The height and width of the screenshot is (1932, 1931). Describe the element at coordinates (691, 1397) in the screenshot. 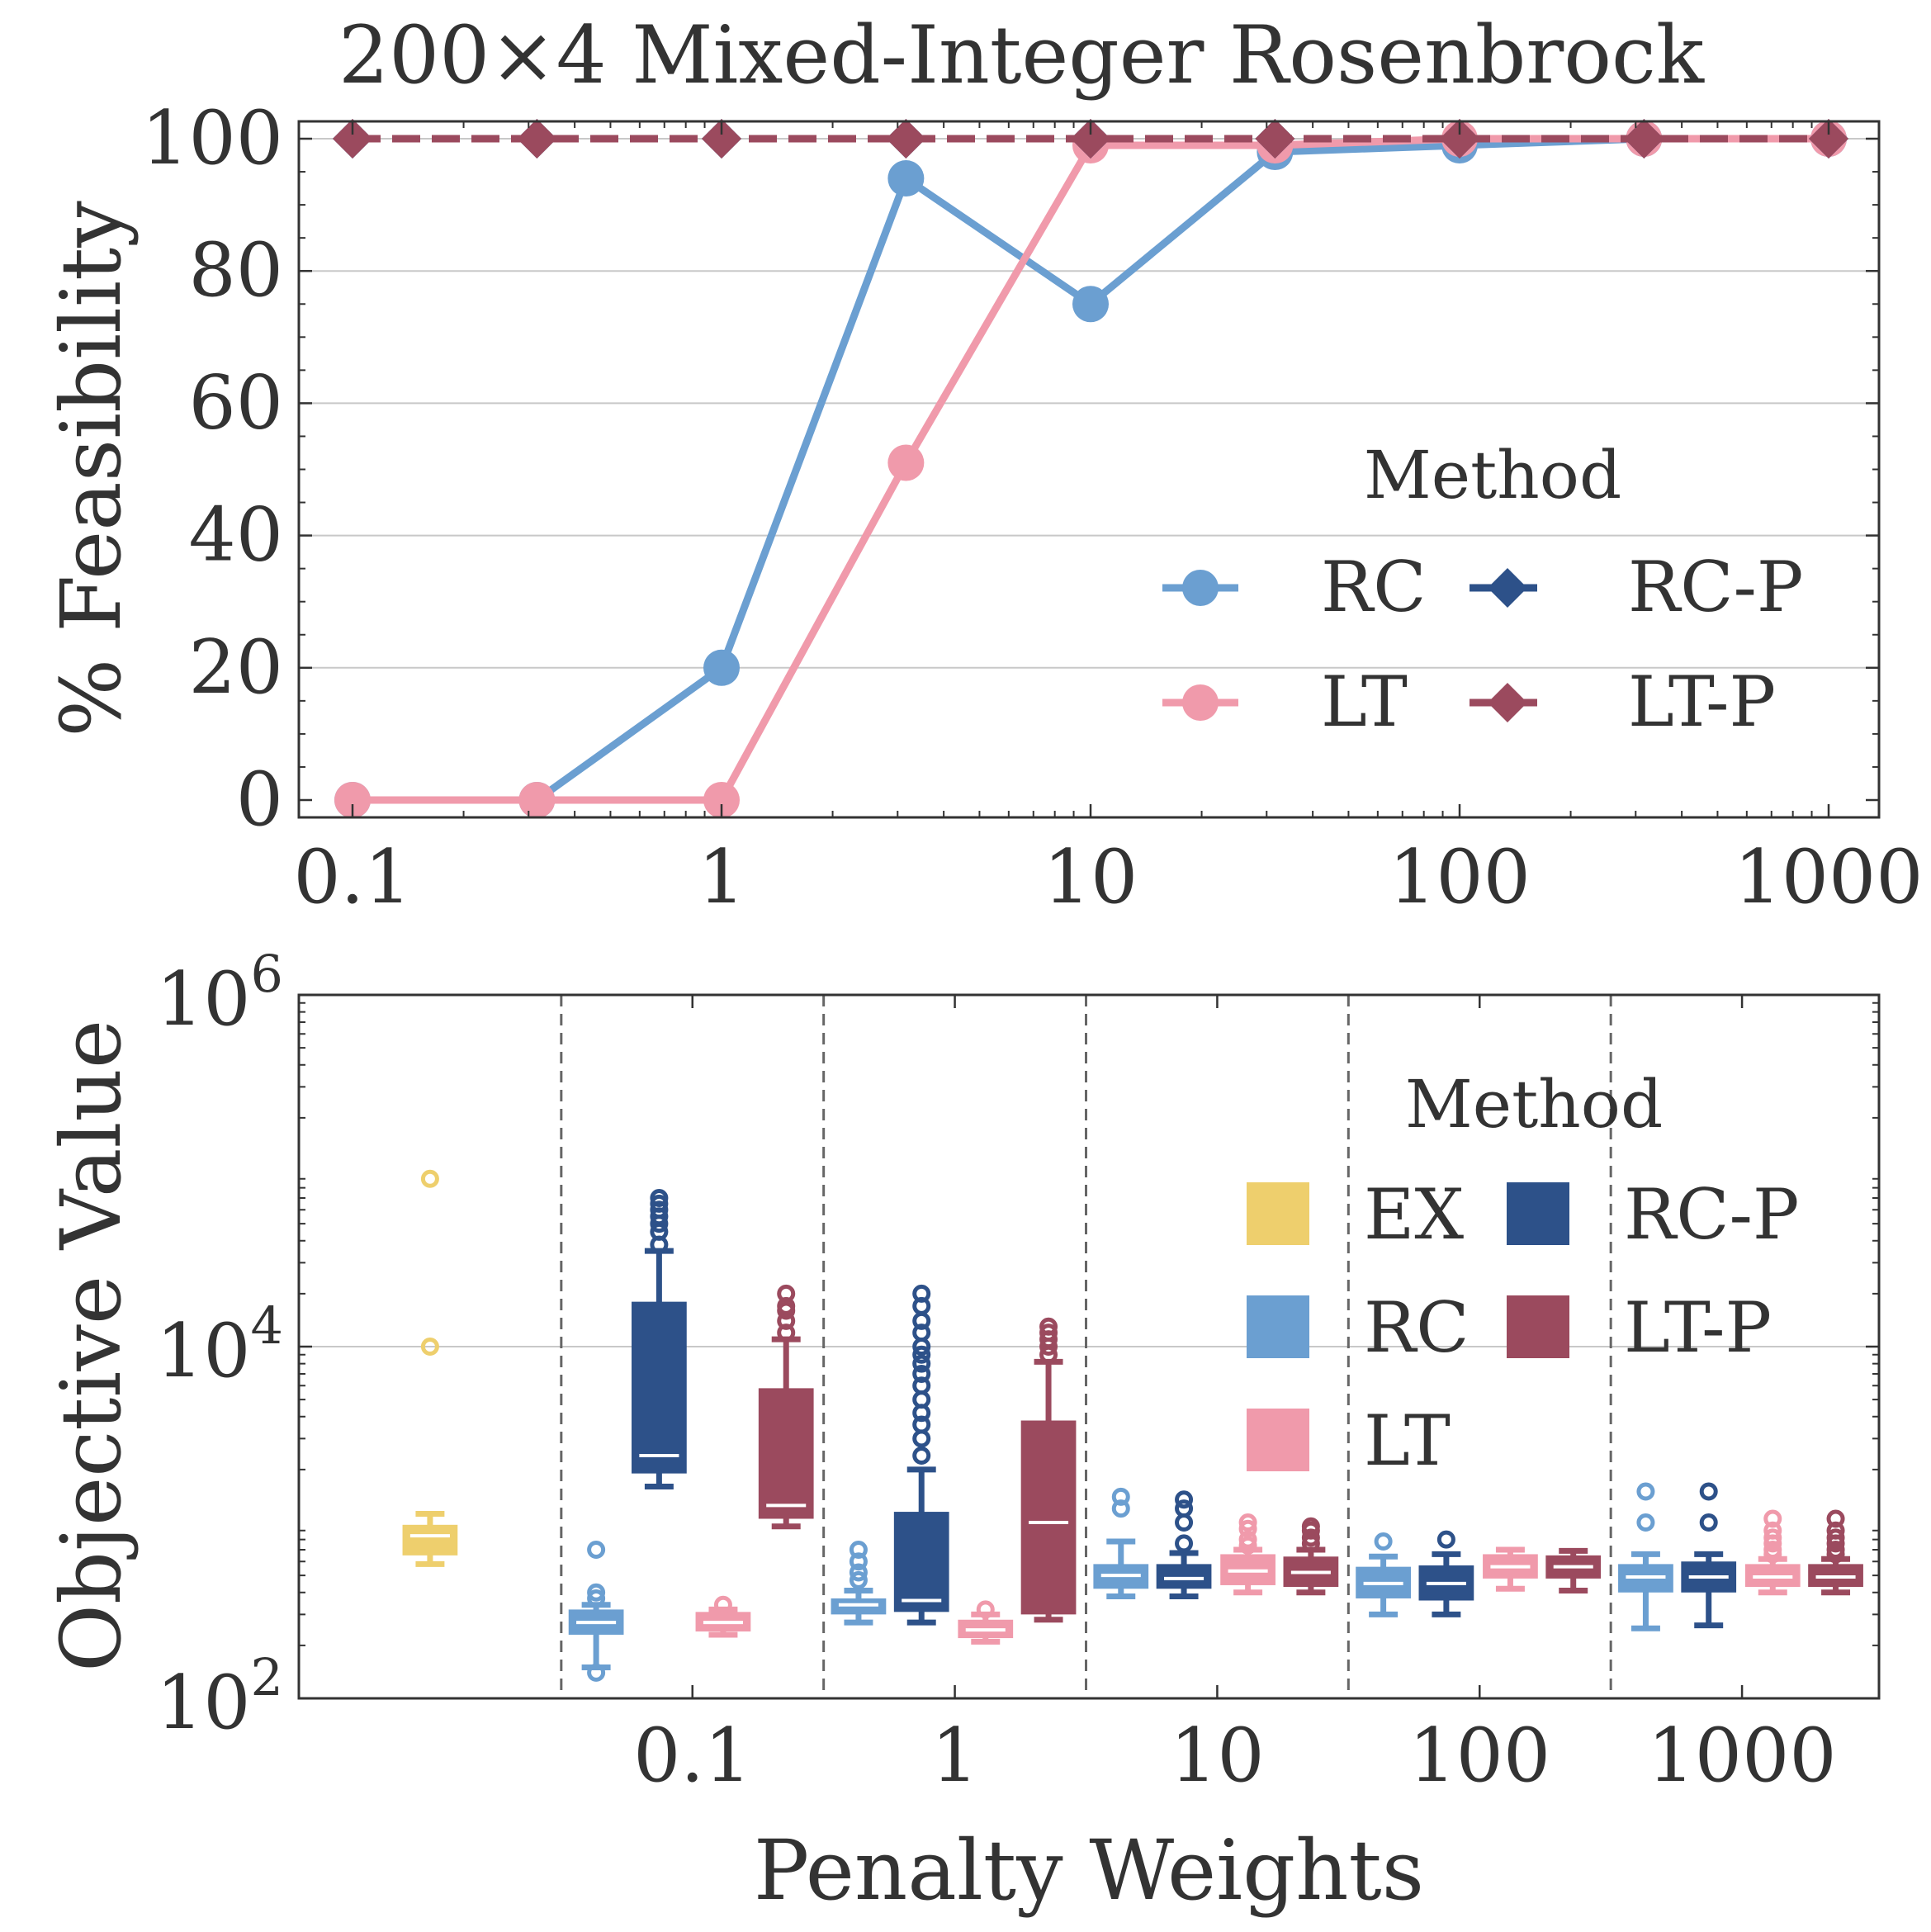

I see `box-group-0-1: 0.1` at that location.